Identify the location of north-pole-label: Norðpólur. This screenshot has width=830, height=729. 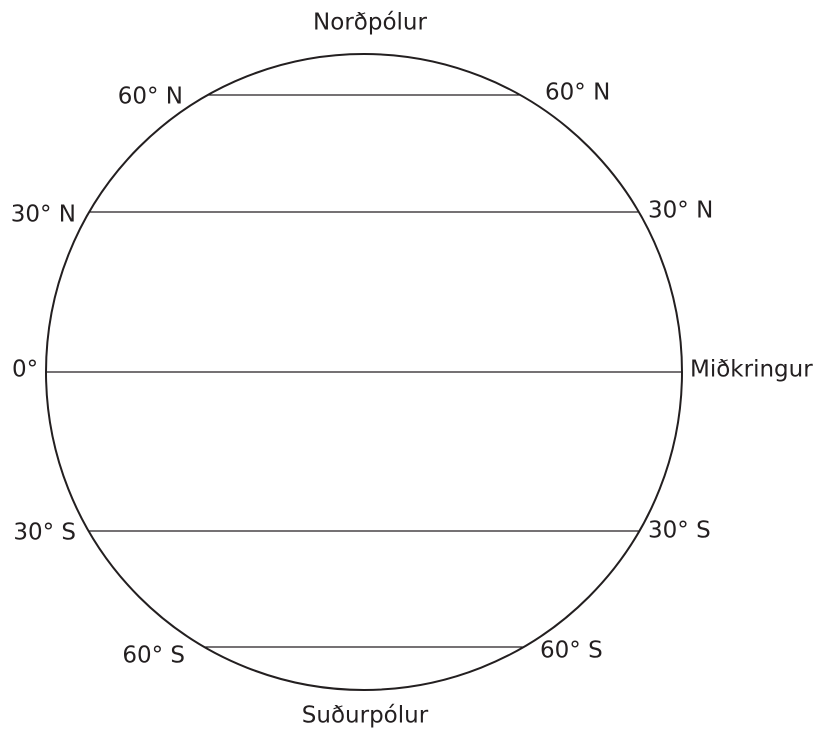
(370, 23).